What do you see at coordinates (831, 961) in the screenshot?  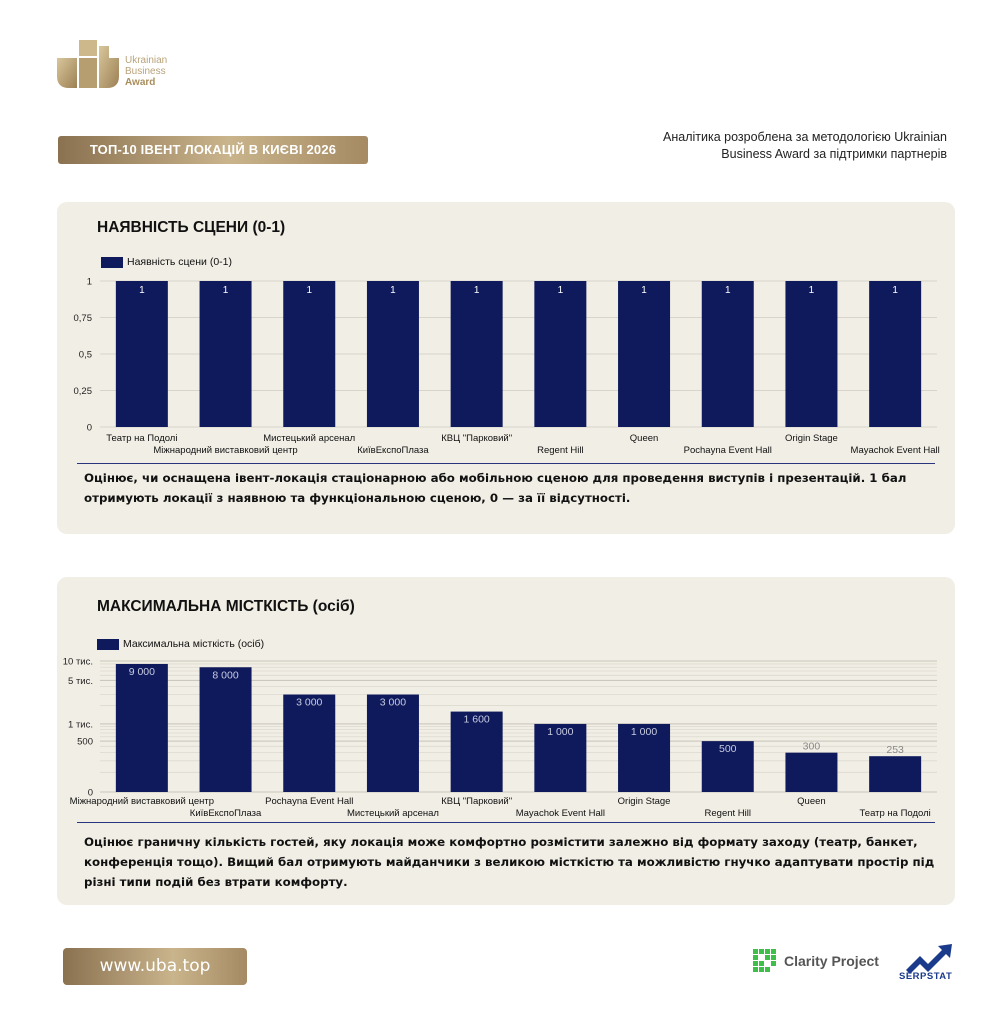 I see `clarity-label: Clarity Project` at bounding box center [831, 961].